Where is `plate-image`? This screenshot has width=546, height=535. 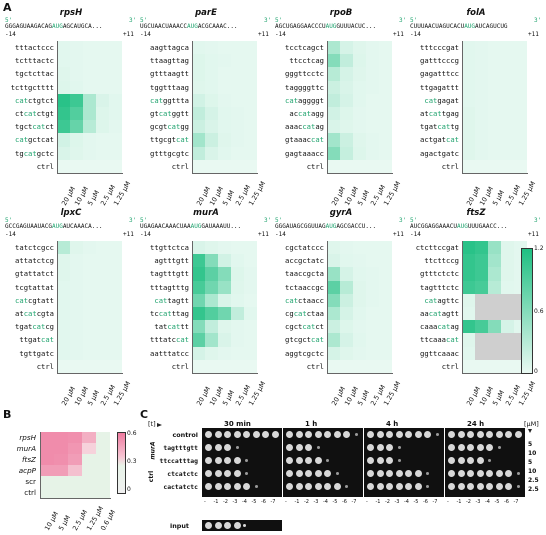 plate-image is located at coordinates (485, 462).